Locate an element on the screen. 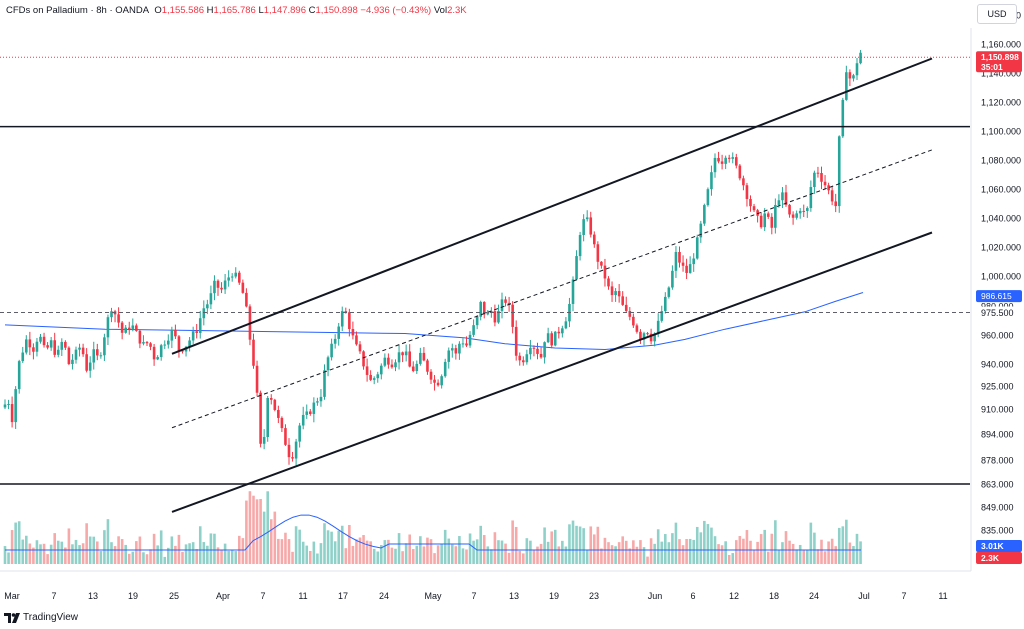  y-tick-label: 1,000.000 is located at coordinates (1001, 277).